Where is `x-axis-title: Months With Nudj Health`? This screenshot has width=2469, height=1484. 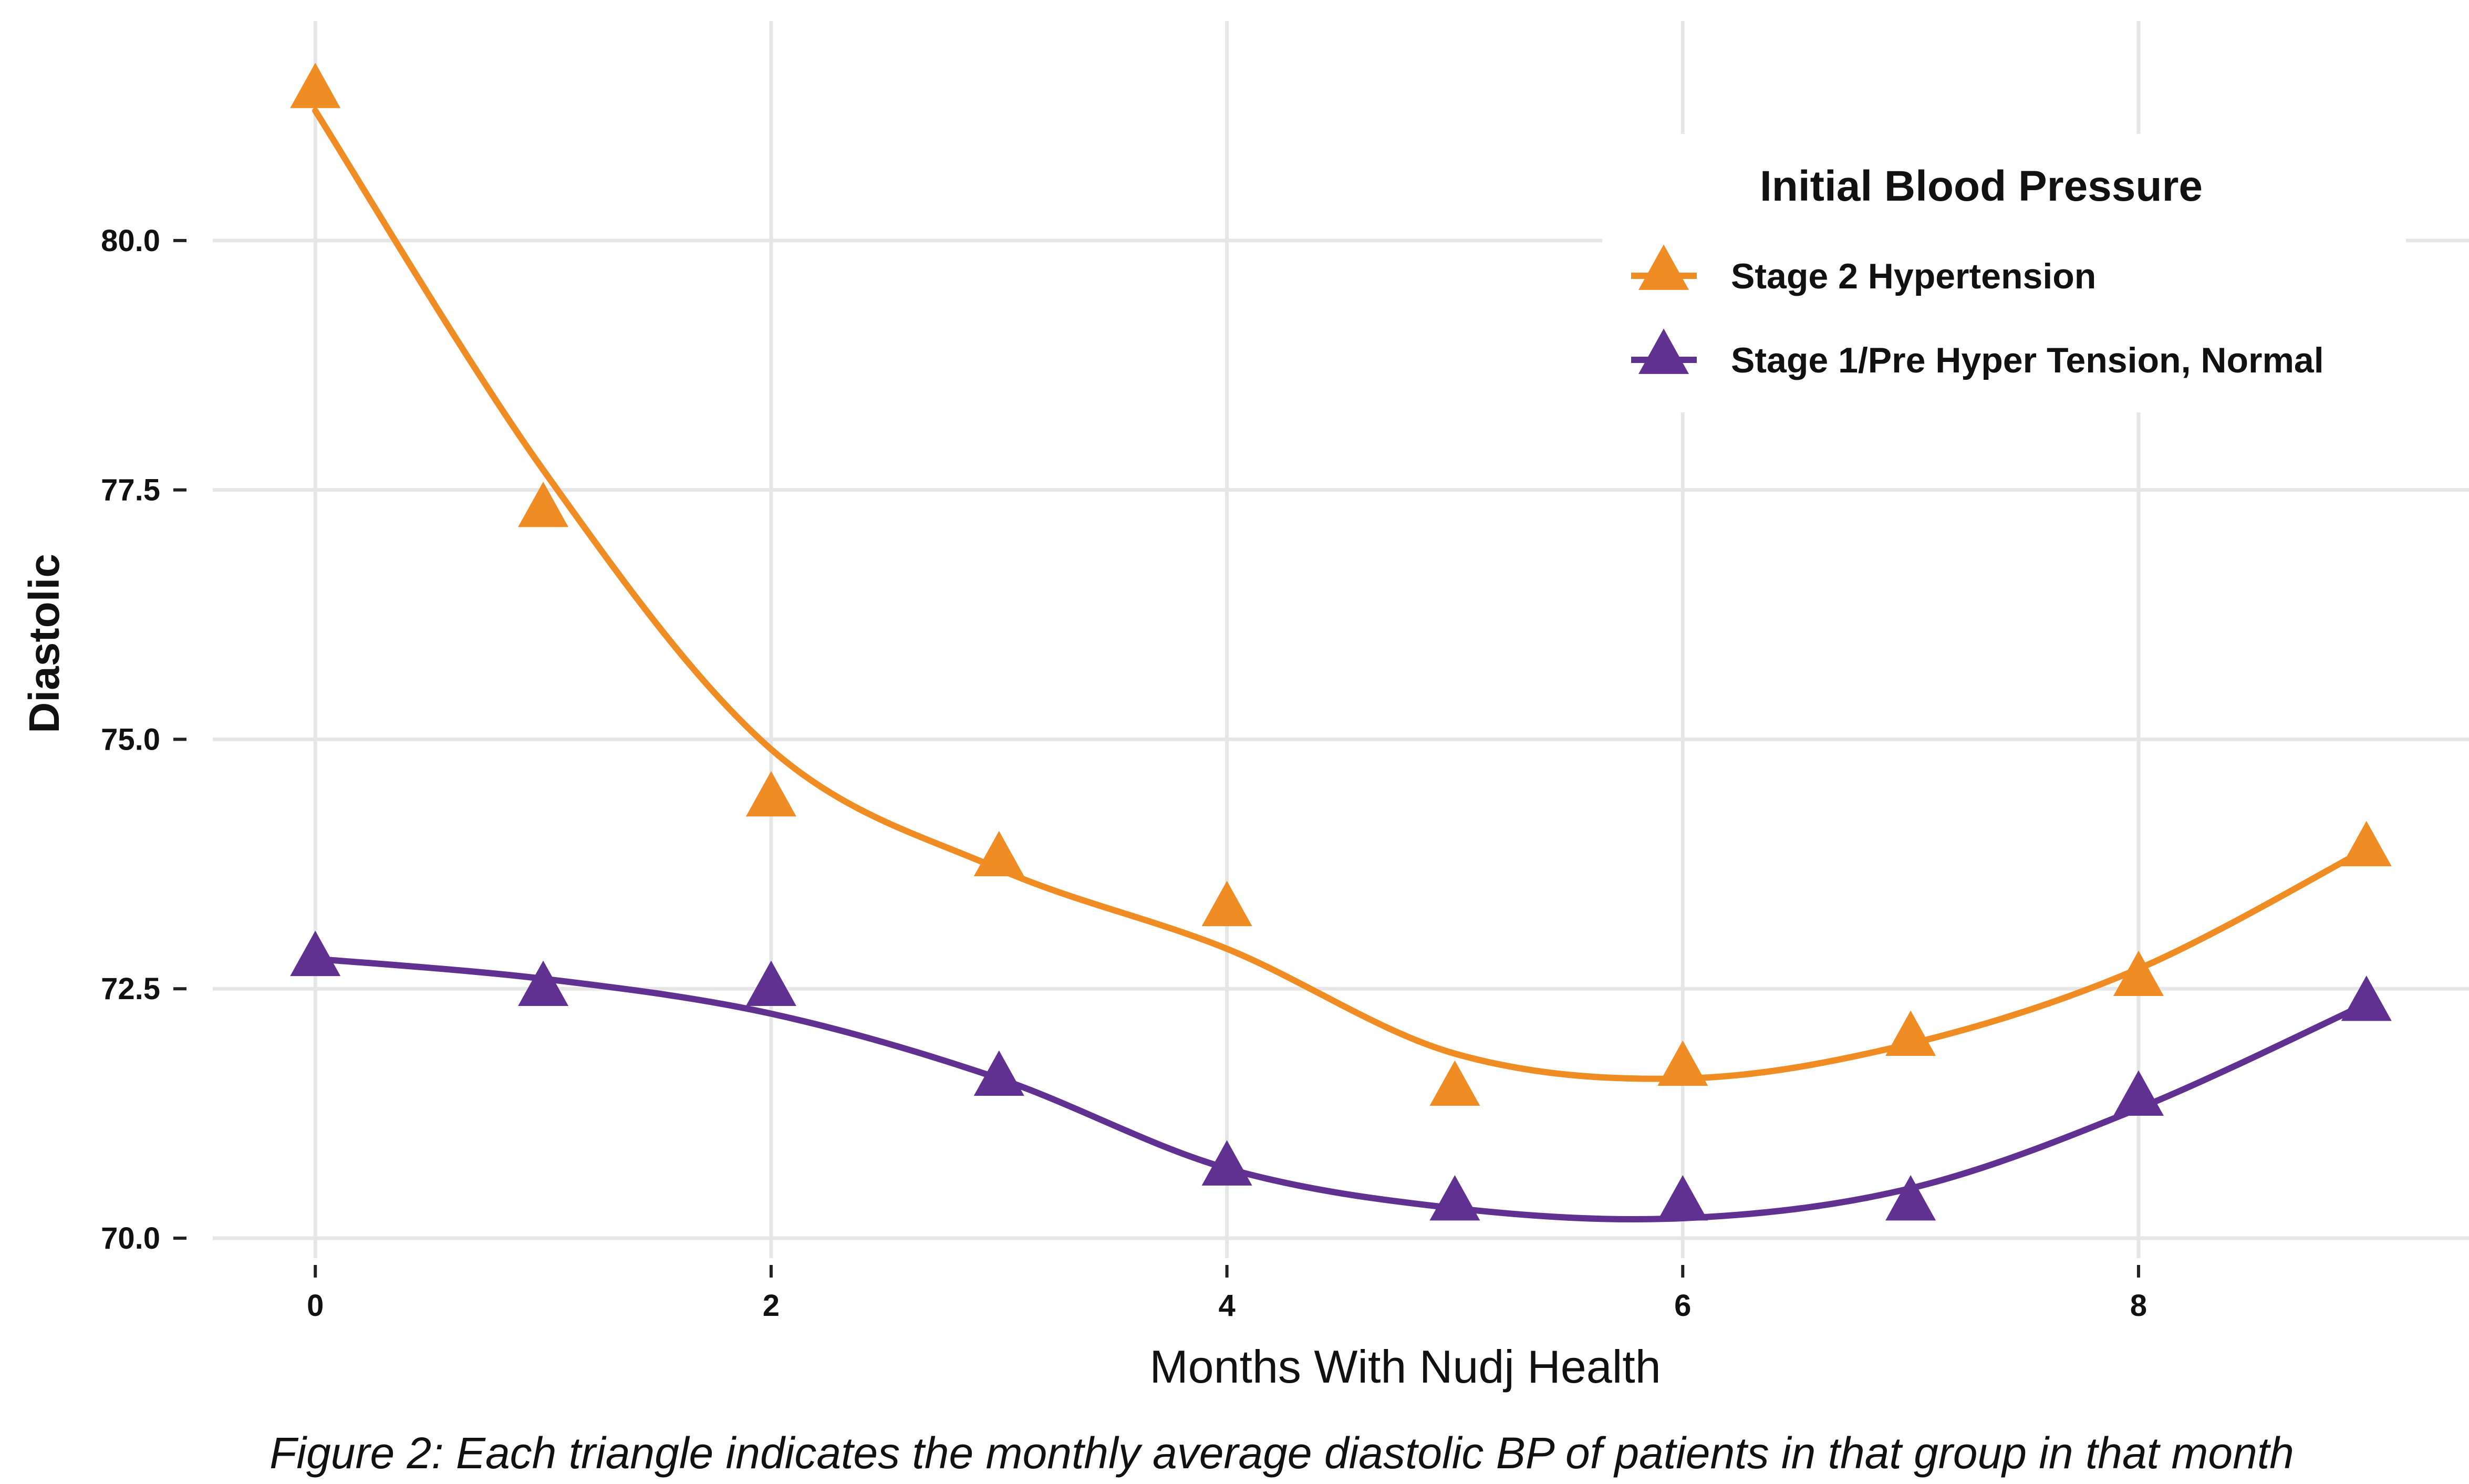
x-axis-title: Months With Nudj Health is located at coordinates (1405, 1367).